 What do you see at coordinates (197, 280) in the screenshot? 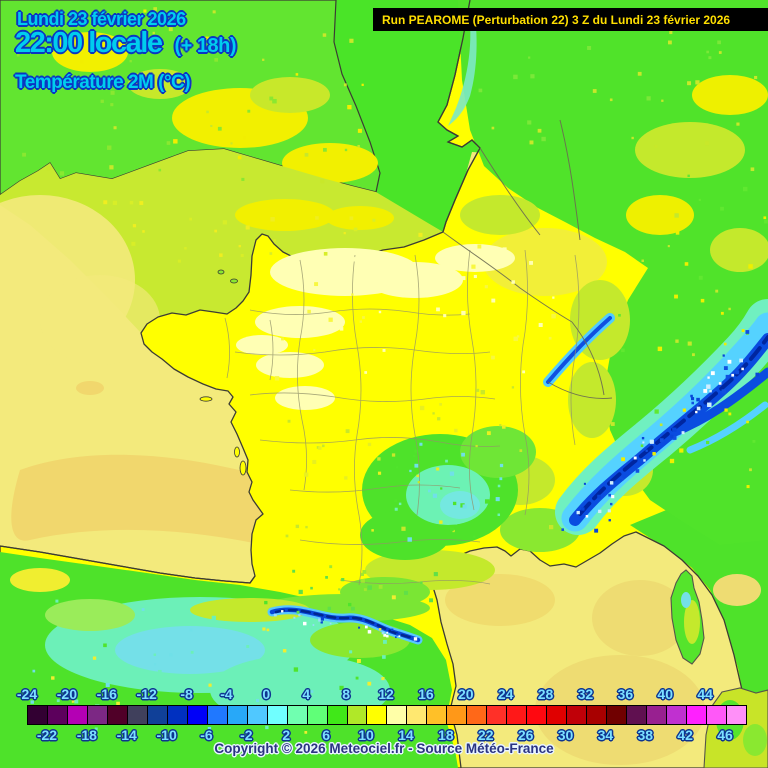
I see `channel-patches` at bounding box center [197, 280].